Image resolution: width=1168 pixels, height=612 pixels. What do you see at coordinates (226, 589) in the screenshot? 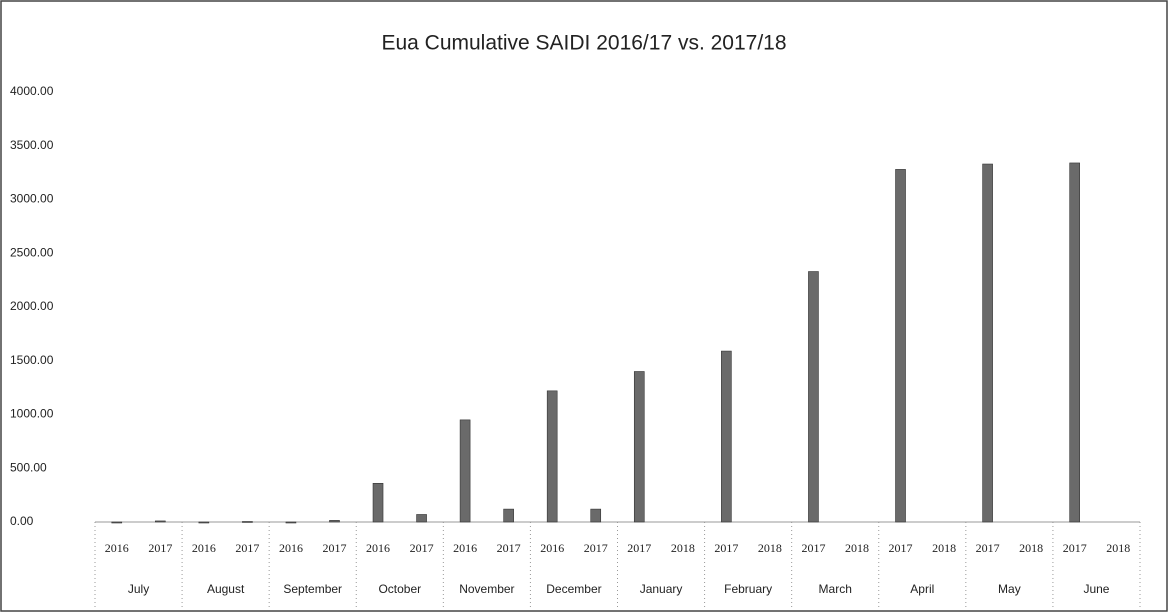
I see `group-label: August` at bounding box center [226, 589].